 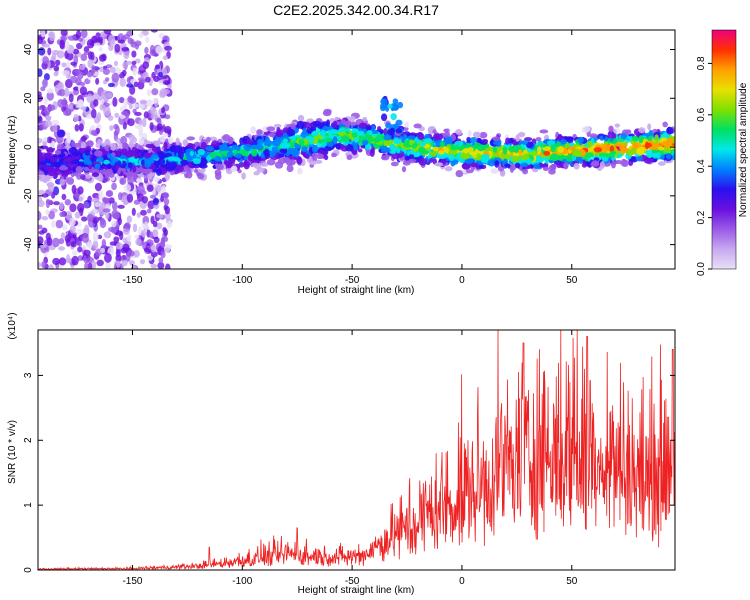 What do you see at coordinates (28, 147) in the screenshot?
I see `y-tick-label: 0` at bounding box center [28, 147].